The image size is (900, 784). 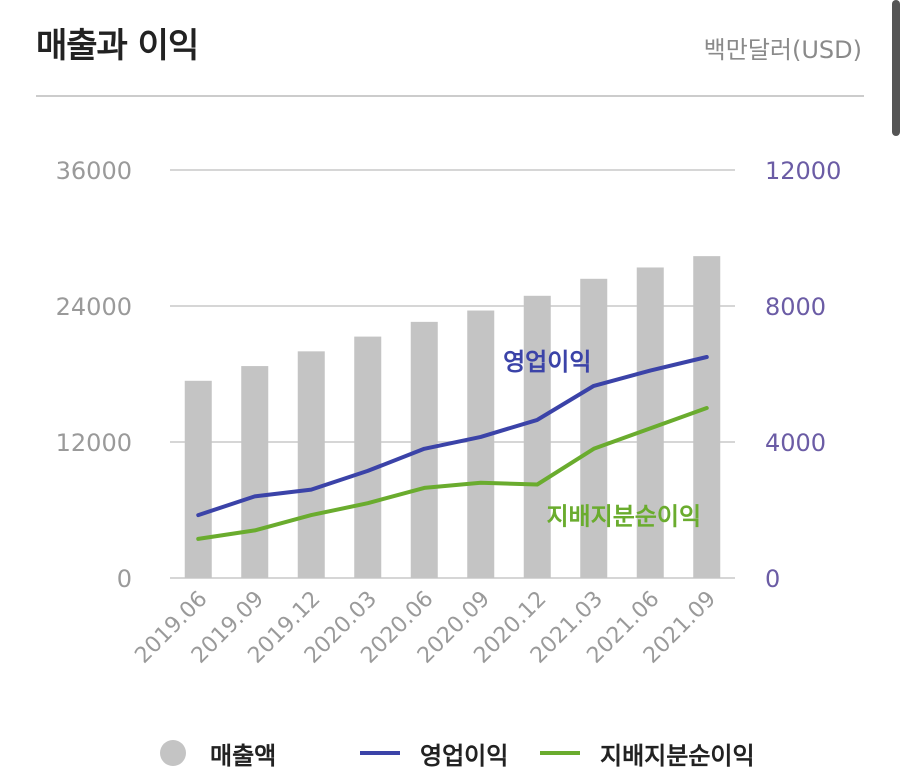 I want to click on legend-item-net: 지배지분순이익, so click(x=647, y=753).